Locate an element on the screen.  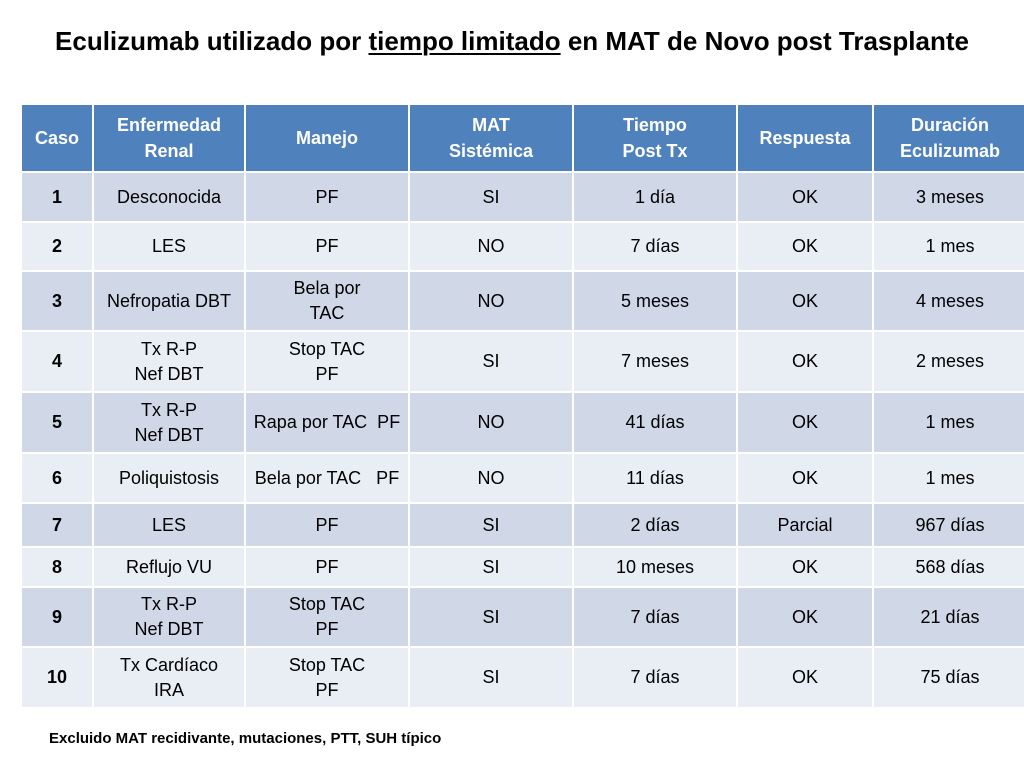
table-row: 7 LES PF SI 2 días Parcial 967 días is located at coordinates (523, 525).